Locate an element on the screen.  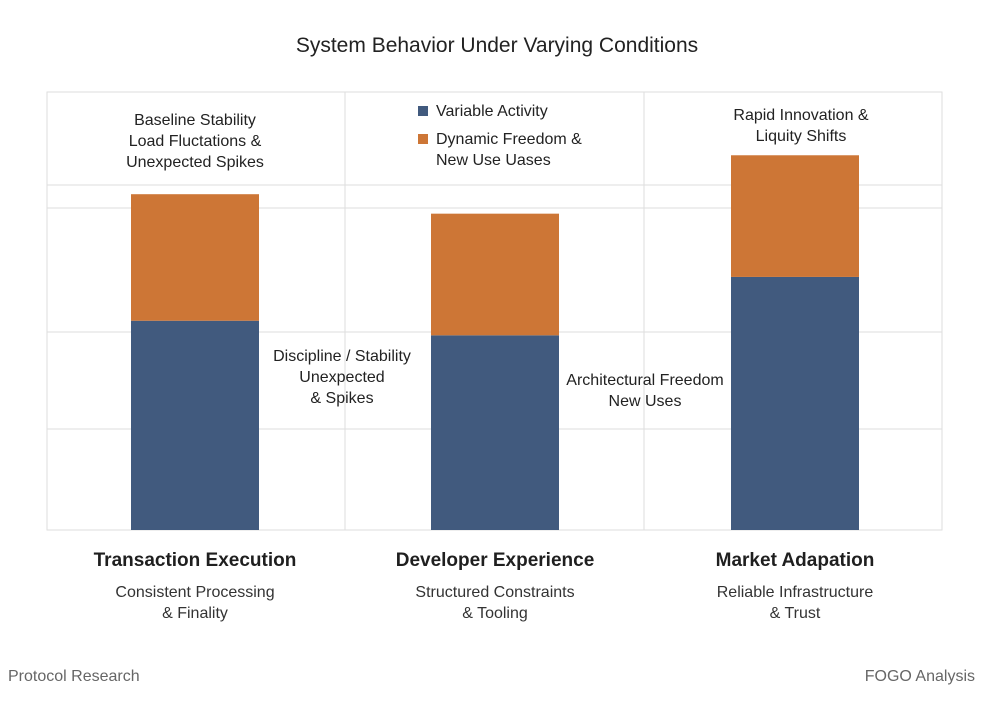
category-label-1: Developer Experience is located at coordinates (495, 560).